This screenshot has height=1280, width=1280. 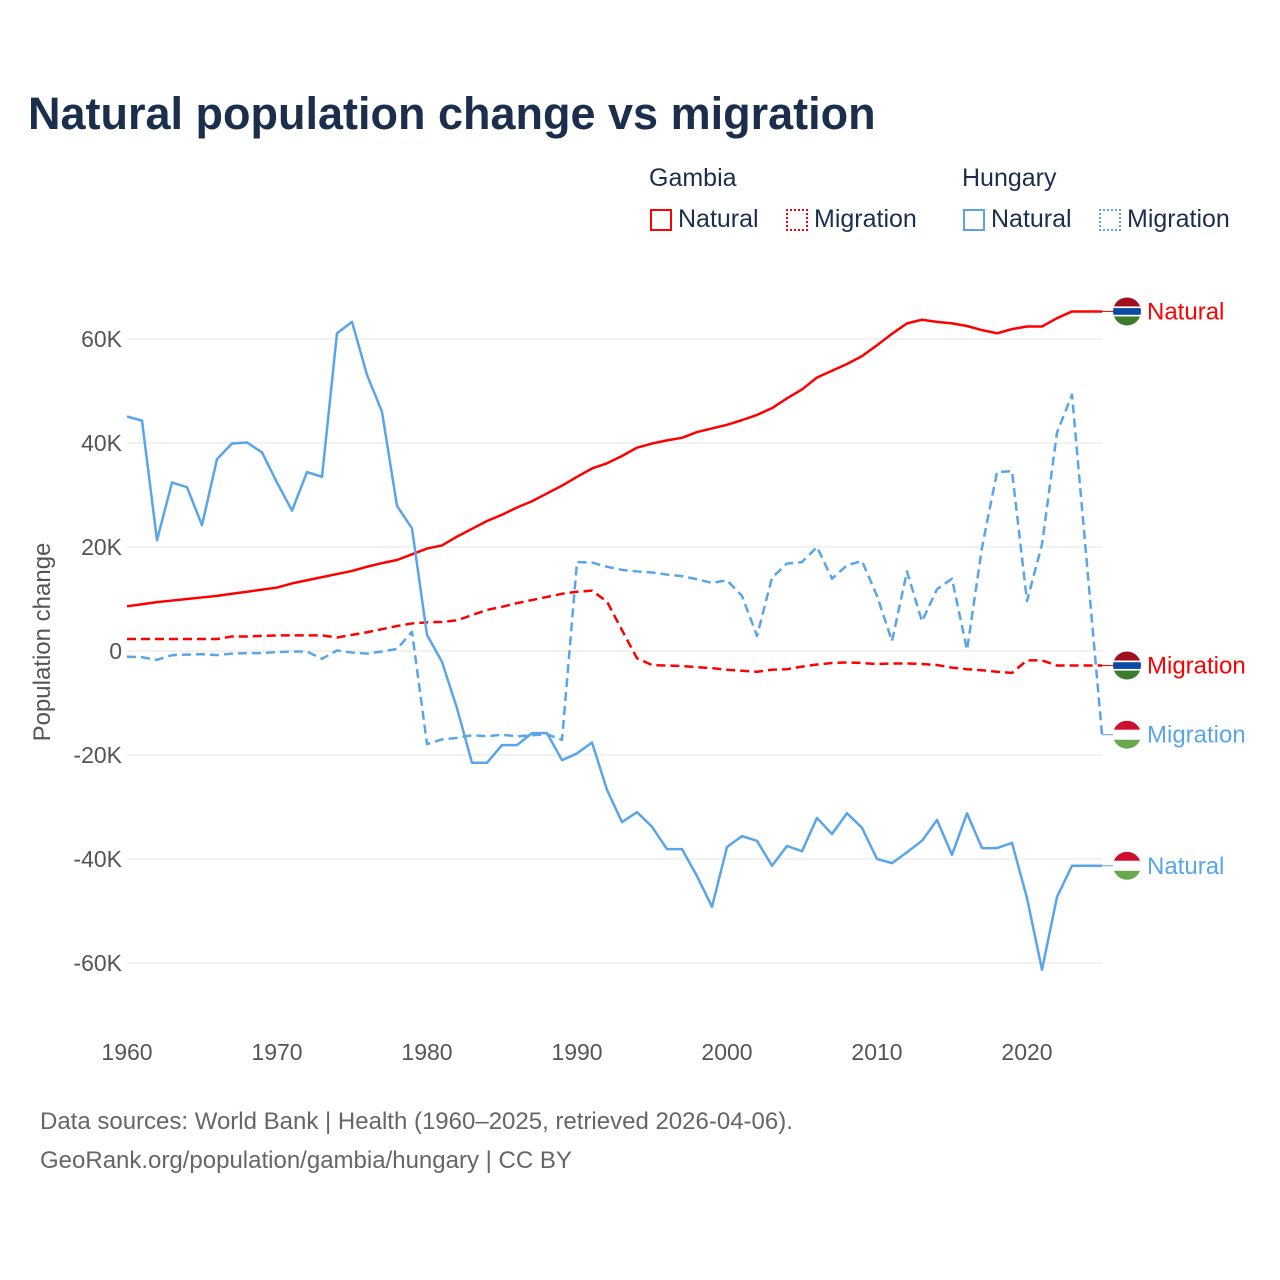 I want to click on legend-hungary-natural: Natural, so click(x=1017, y=219).